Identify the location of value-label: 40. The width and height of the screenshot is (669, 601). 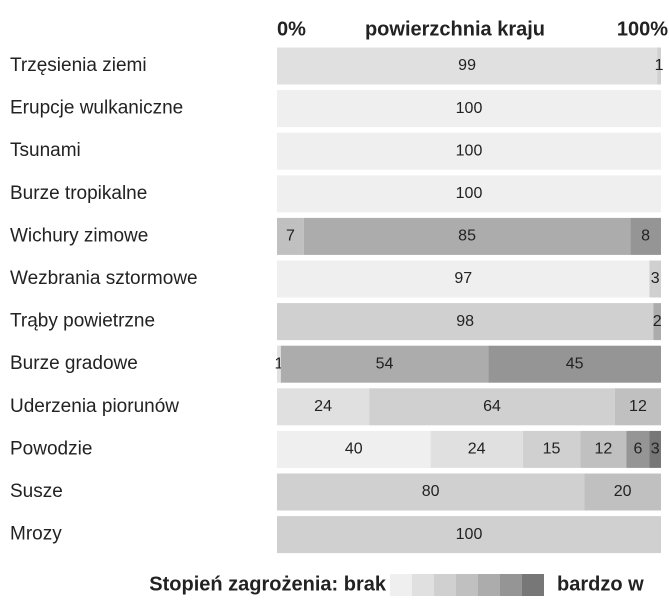
(354, 449).